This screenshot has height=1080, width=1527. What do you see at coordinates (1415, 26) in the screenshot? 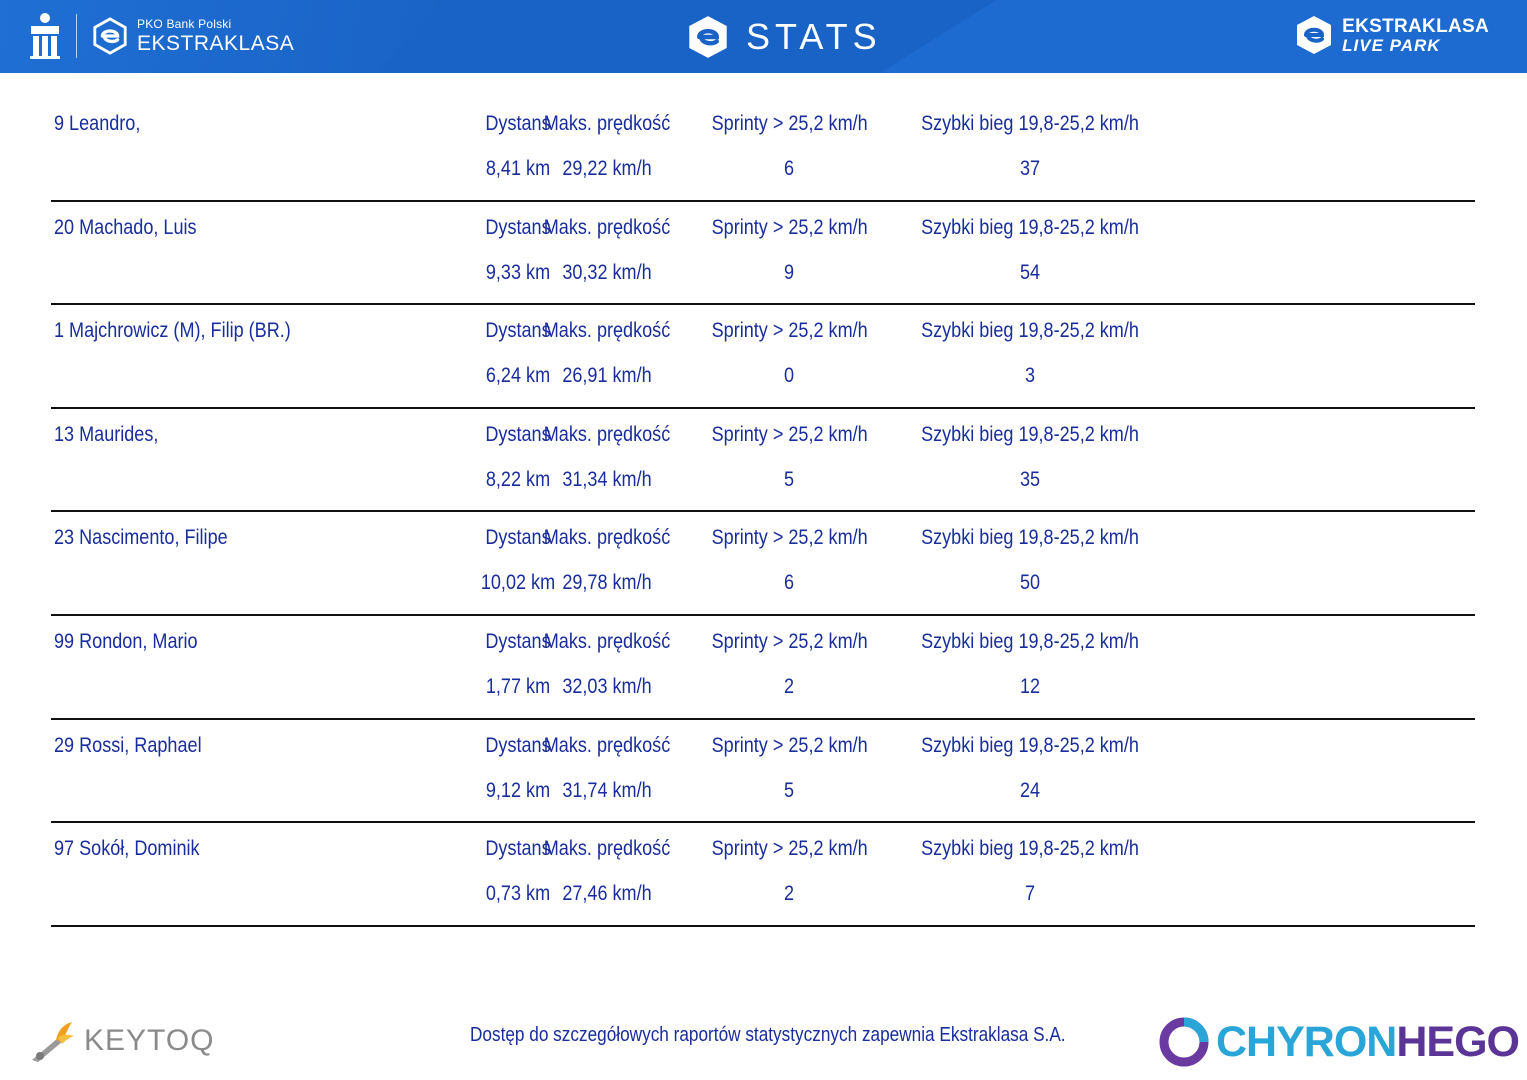
I see `live-park-line1: EKSTRAKLASA` at bounding box center [1415, 26].